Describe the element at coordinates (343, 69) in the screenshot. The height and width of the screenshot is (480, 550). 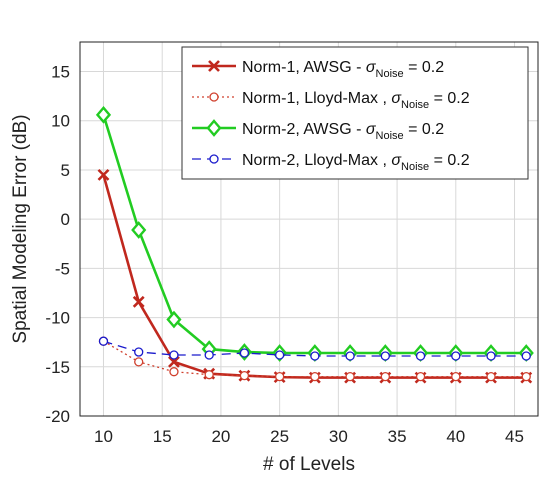
I see `legend-entry: Norm-1, AWSG - σNoise = 0.2` at that location.